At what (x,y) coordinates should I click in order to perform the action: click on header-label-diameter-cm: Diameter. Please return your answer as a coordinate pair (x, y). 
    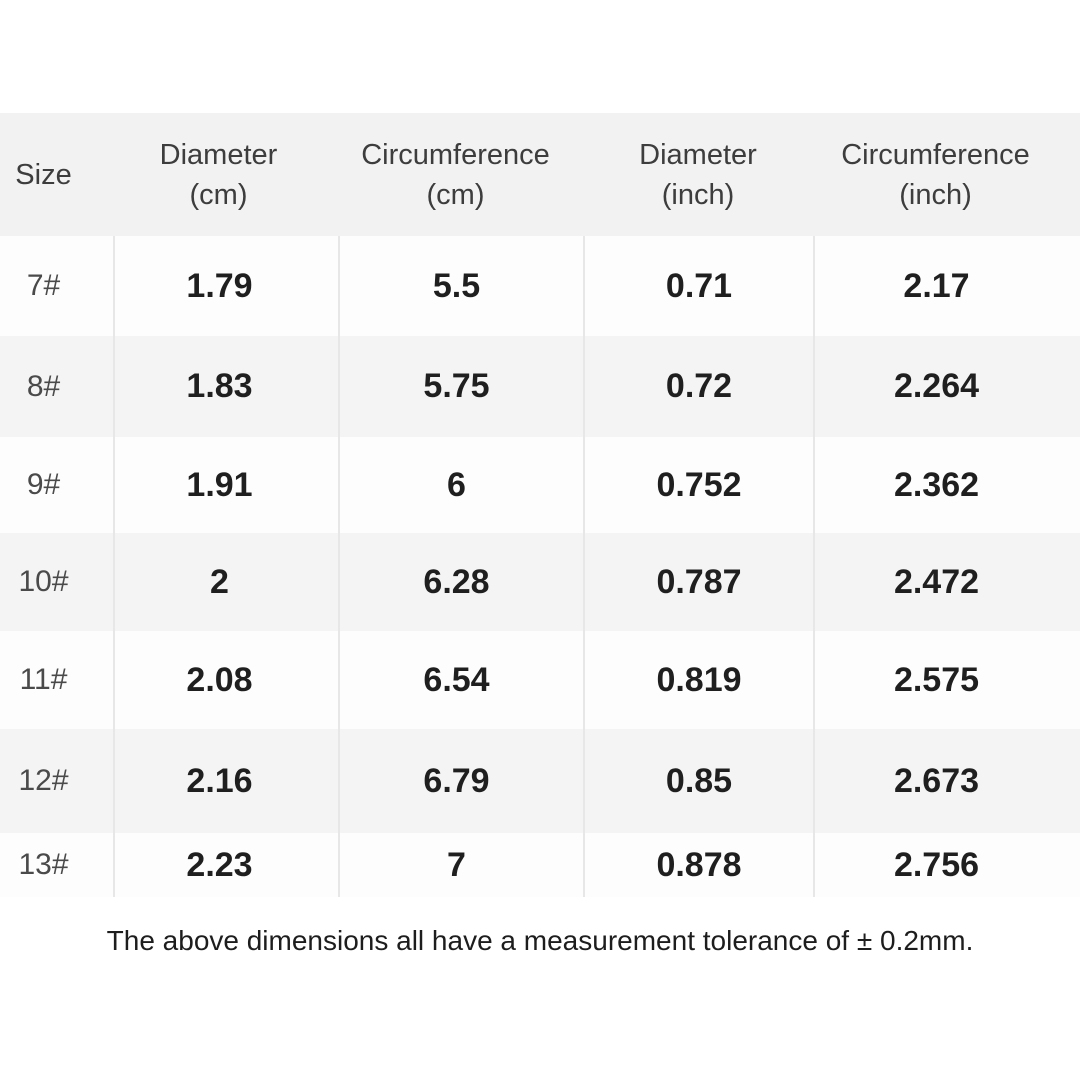
    Looking at the image, I should click on (218, 154).